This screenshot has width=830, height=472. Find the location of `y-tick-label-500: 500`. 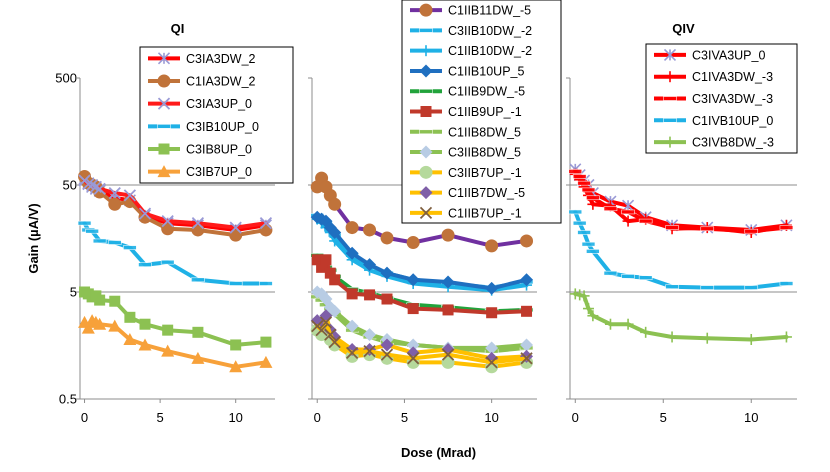

y-tick-label-500: 500 is located at coordinates (66, 78).